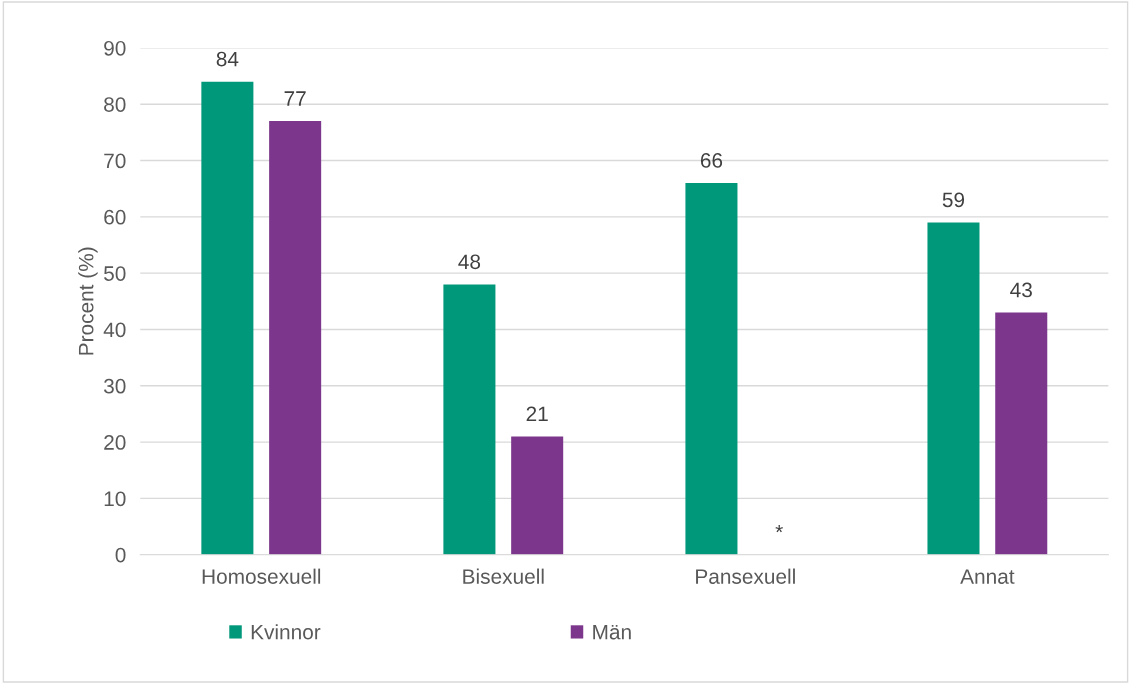 This screenshot has width=1131, height=684. Describe the element at coordinates (115, 48) in the screenshot. I see `y-tick-label: 90` at that location.